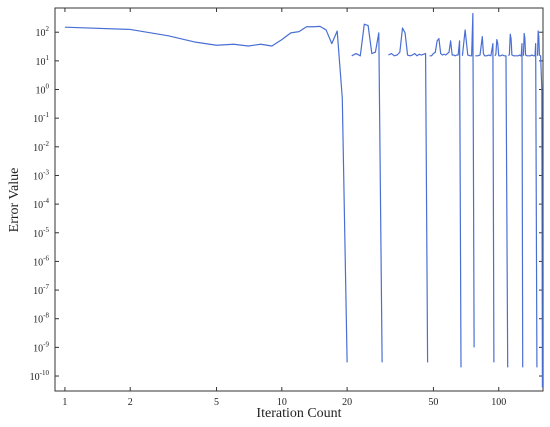 This screenshot has width=550, height=427. Describe the element at coordinates (64, 402) in the screenshot. I see `x-tick-label: 1` at that location.